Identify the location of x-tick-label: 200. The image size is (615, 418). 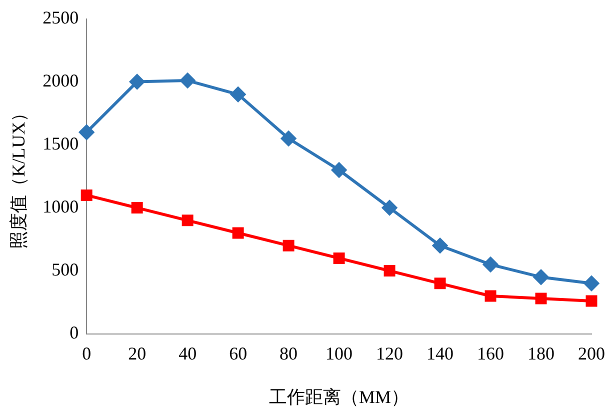
(591, 353).